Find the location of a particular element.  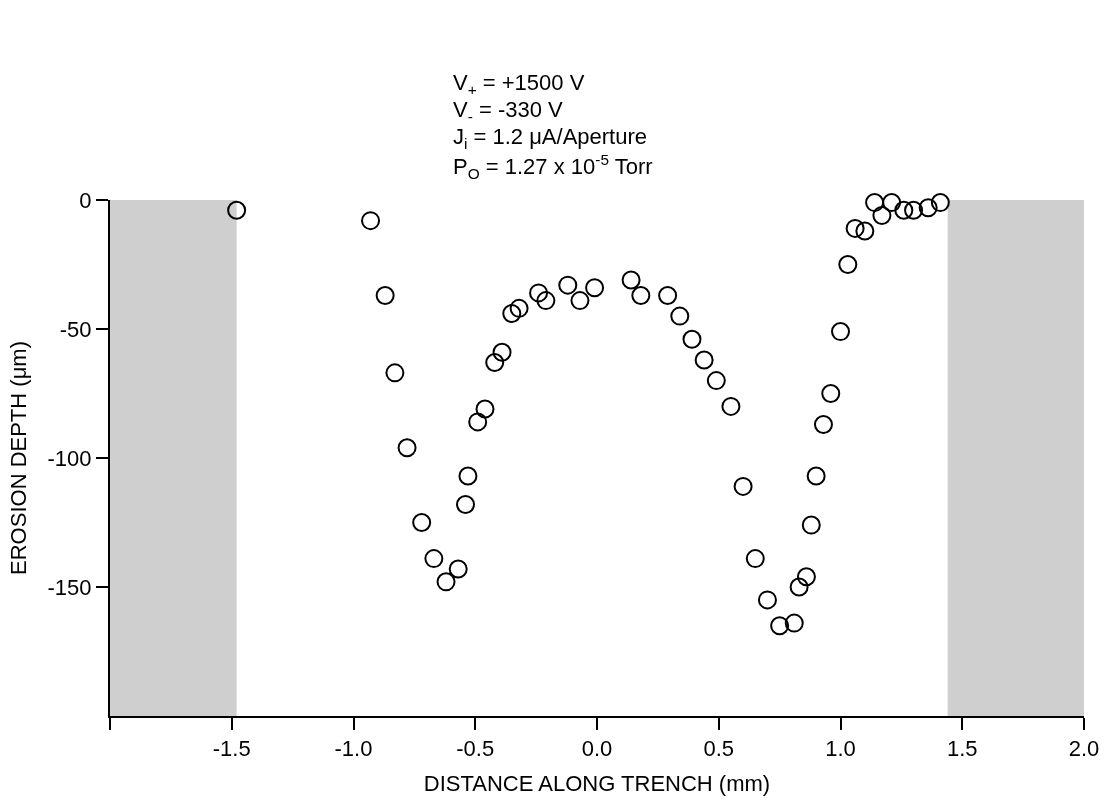

y-tick-label: 0 is located at coordinates (85, 200).